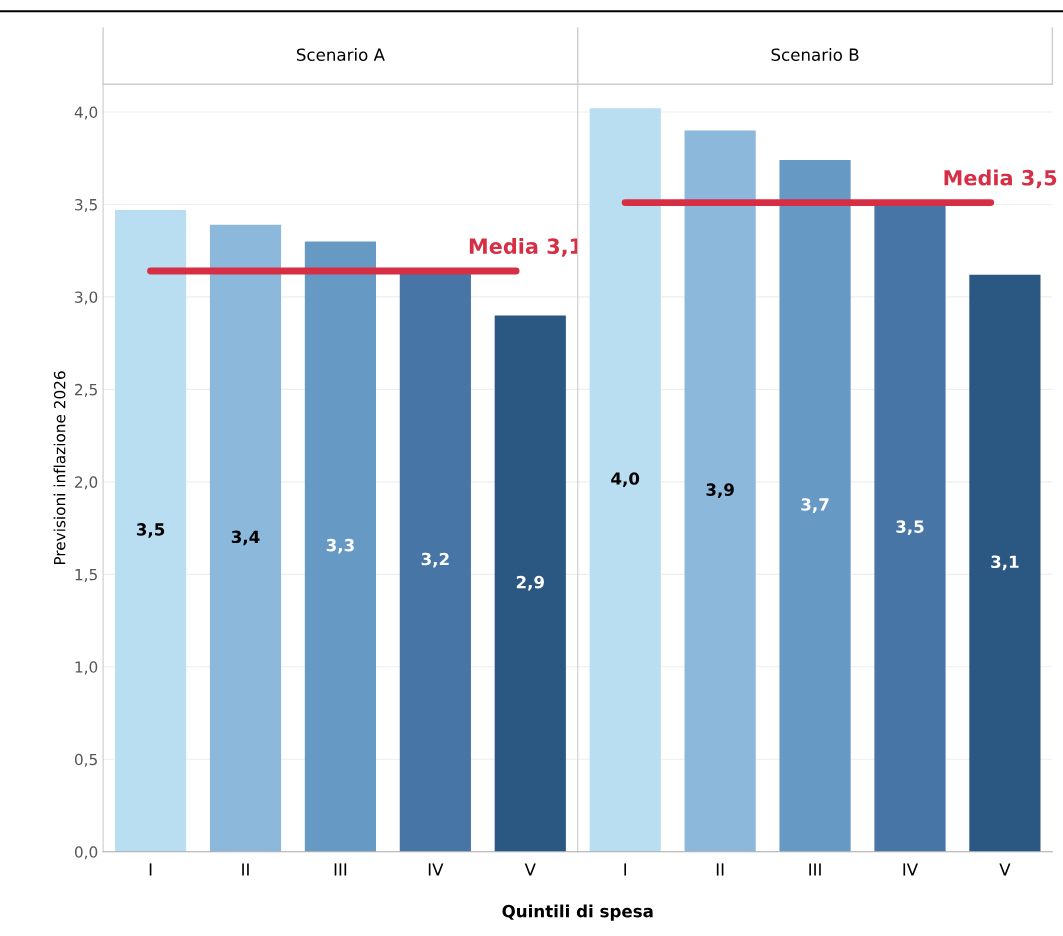 The width and height of the screenshot is (1063, 936). I want to click on y-axis-title: Previsioni inflazione 2026, so click(59, 468).